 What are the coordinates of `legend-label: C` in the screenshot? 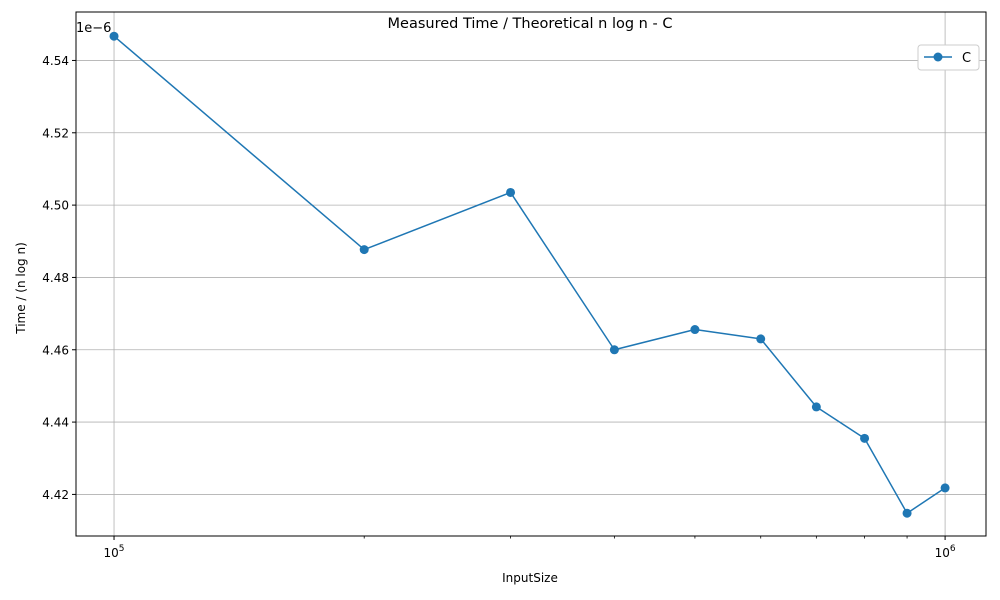 It's located at (966, 58).